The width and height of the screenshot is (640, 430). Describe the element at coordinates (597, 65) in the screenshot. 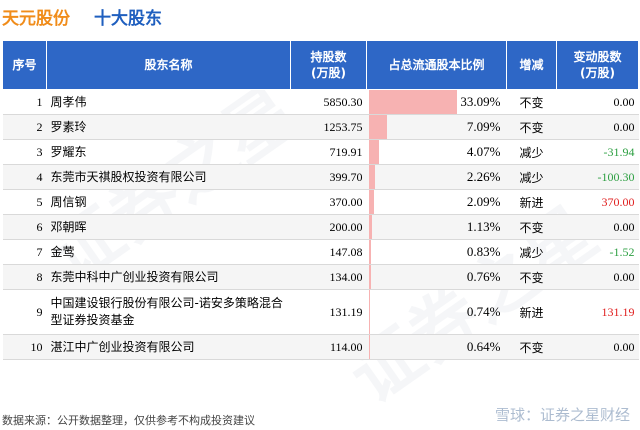

I see `col-header-change: 变动股数 (万股)` at that location.